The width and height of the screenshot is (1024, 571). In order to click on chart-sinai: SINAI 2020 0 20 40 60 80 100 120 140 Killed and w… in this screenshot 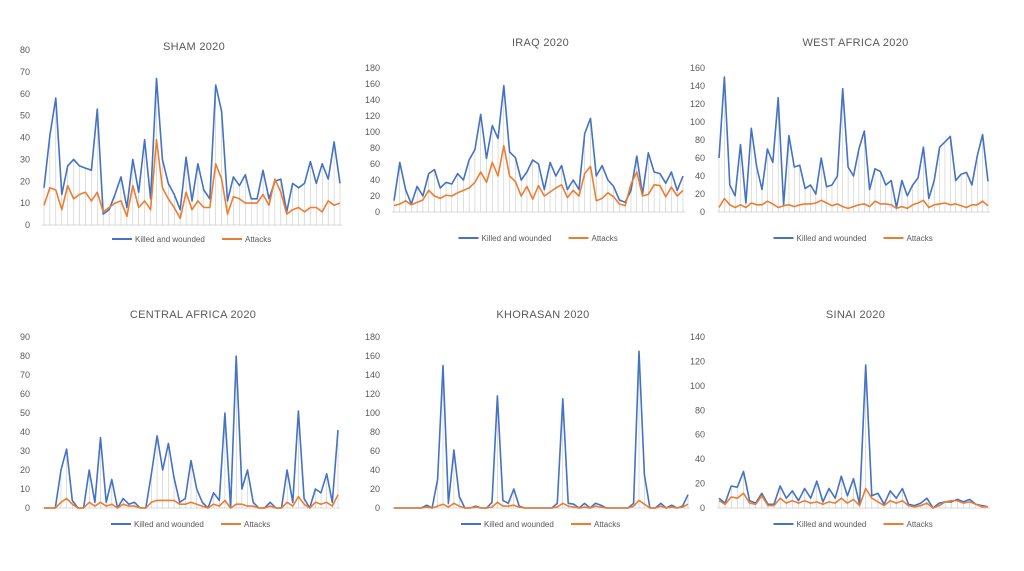, I will do `click(854, 422)`.